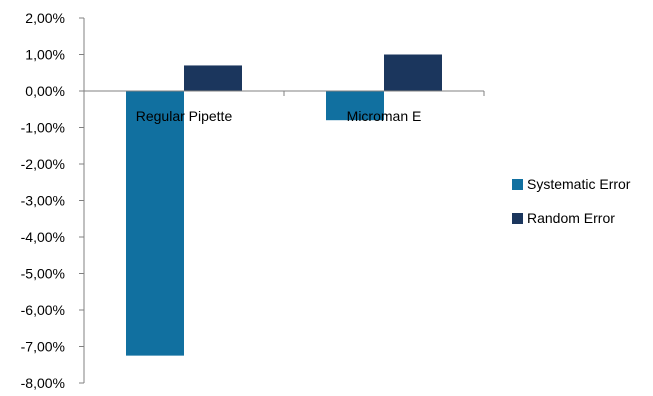 The width and height of the screenshot is (653, 396). Describe the element at coordinates (43, 347) in the screenshot. I see `y-tick-label: -7,00%` at that location.